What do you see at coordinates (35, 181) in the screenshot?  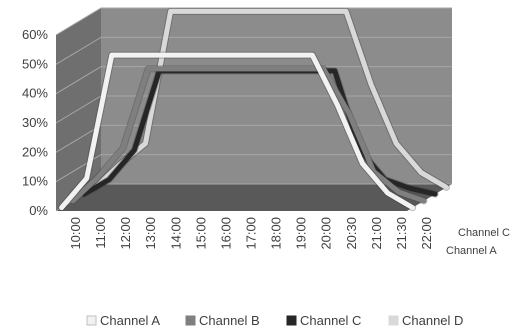 I see `y-tick-label: 10%` at bounding box center [35, 181].